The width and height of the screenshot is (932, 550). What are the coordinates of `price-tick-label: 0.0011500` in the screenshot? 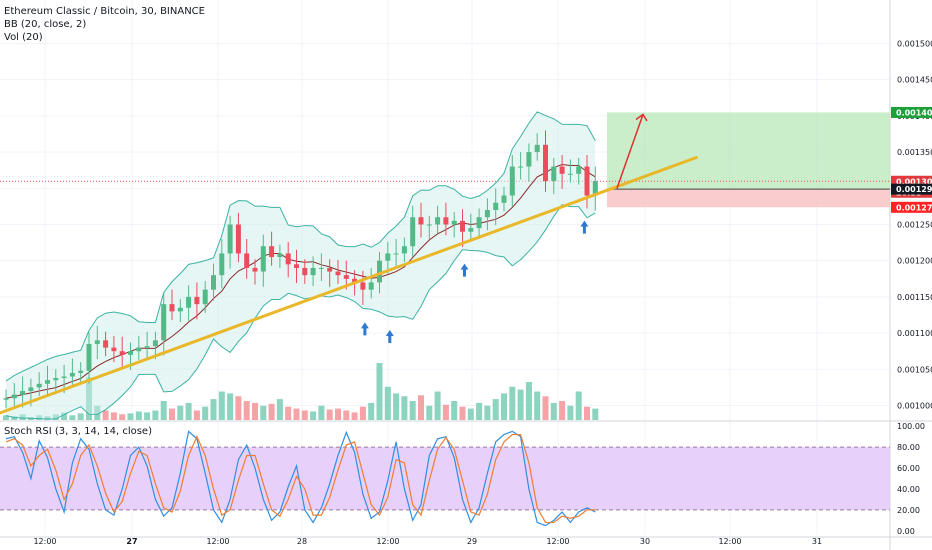 It's located at (914, 297).